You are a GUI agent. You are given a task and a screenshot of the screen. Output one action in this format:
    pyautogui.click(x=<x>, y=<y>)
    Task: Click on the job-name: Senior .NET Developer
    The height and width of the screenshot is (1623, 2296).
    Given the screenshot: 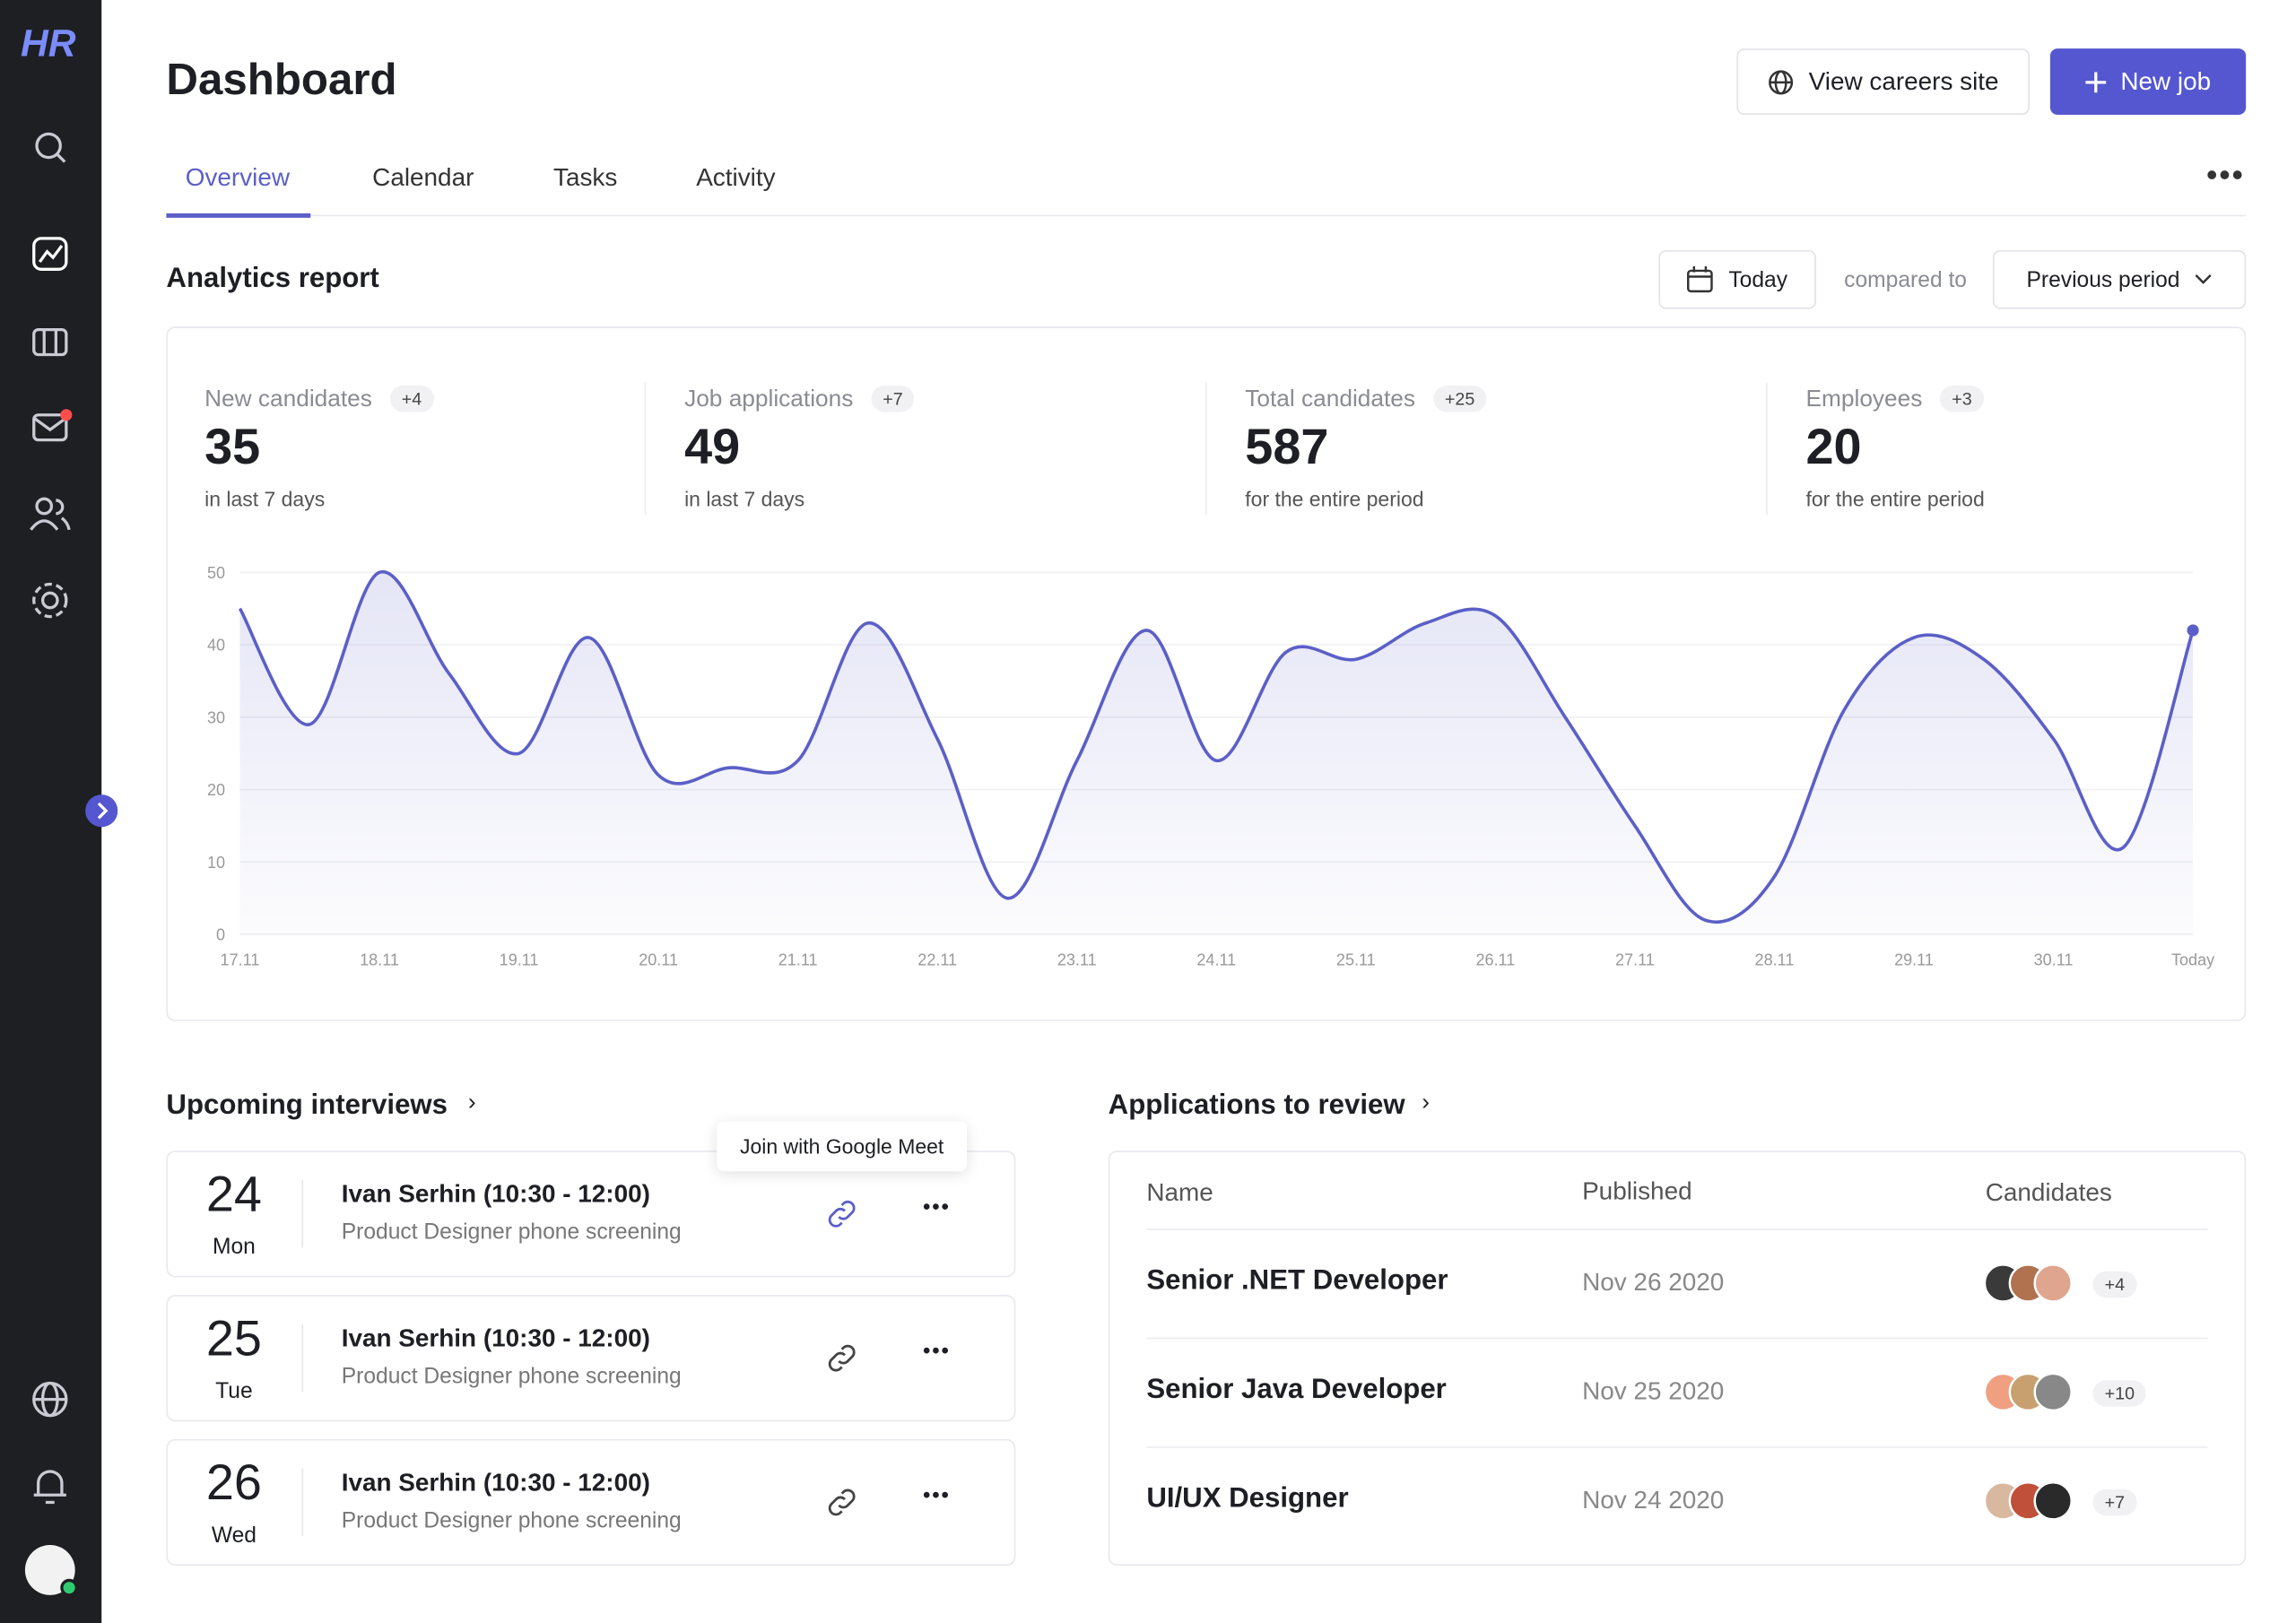 What is the action you would take?
    pyautogui.click(x=1297, y=1281)
    